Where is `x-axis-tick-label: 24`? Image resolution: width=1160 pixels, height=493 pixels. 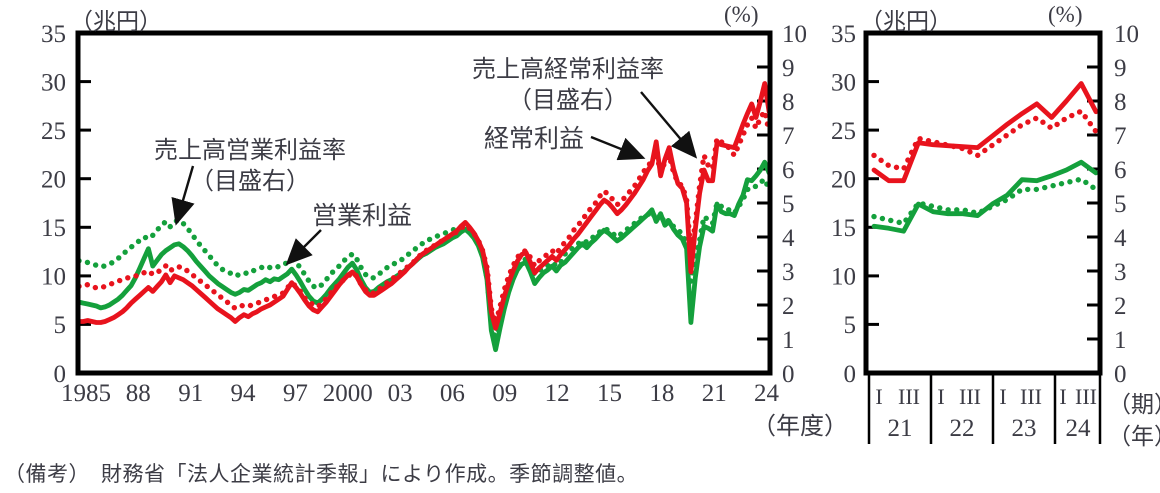
x-axis-tick-label: 24 is located at coordinates (767, 393).